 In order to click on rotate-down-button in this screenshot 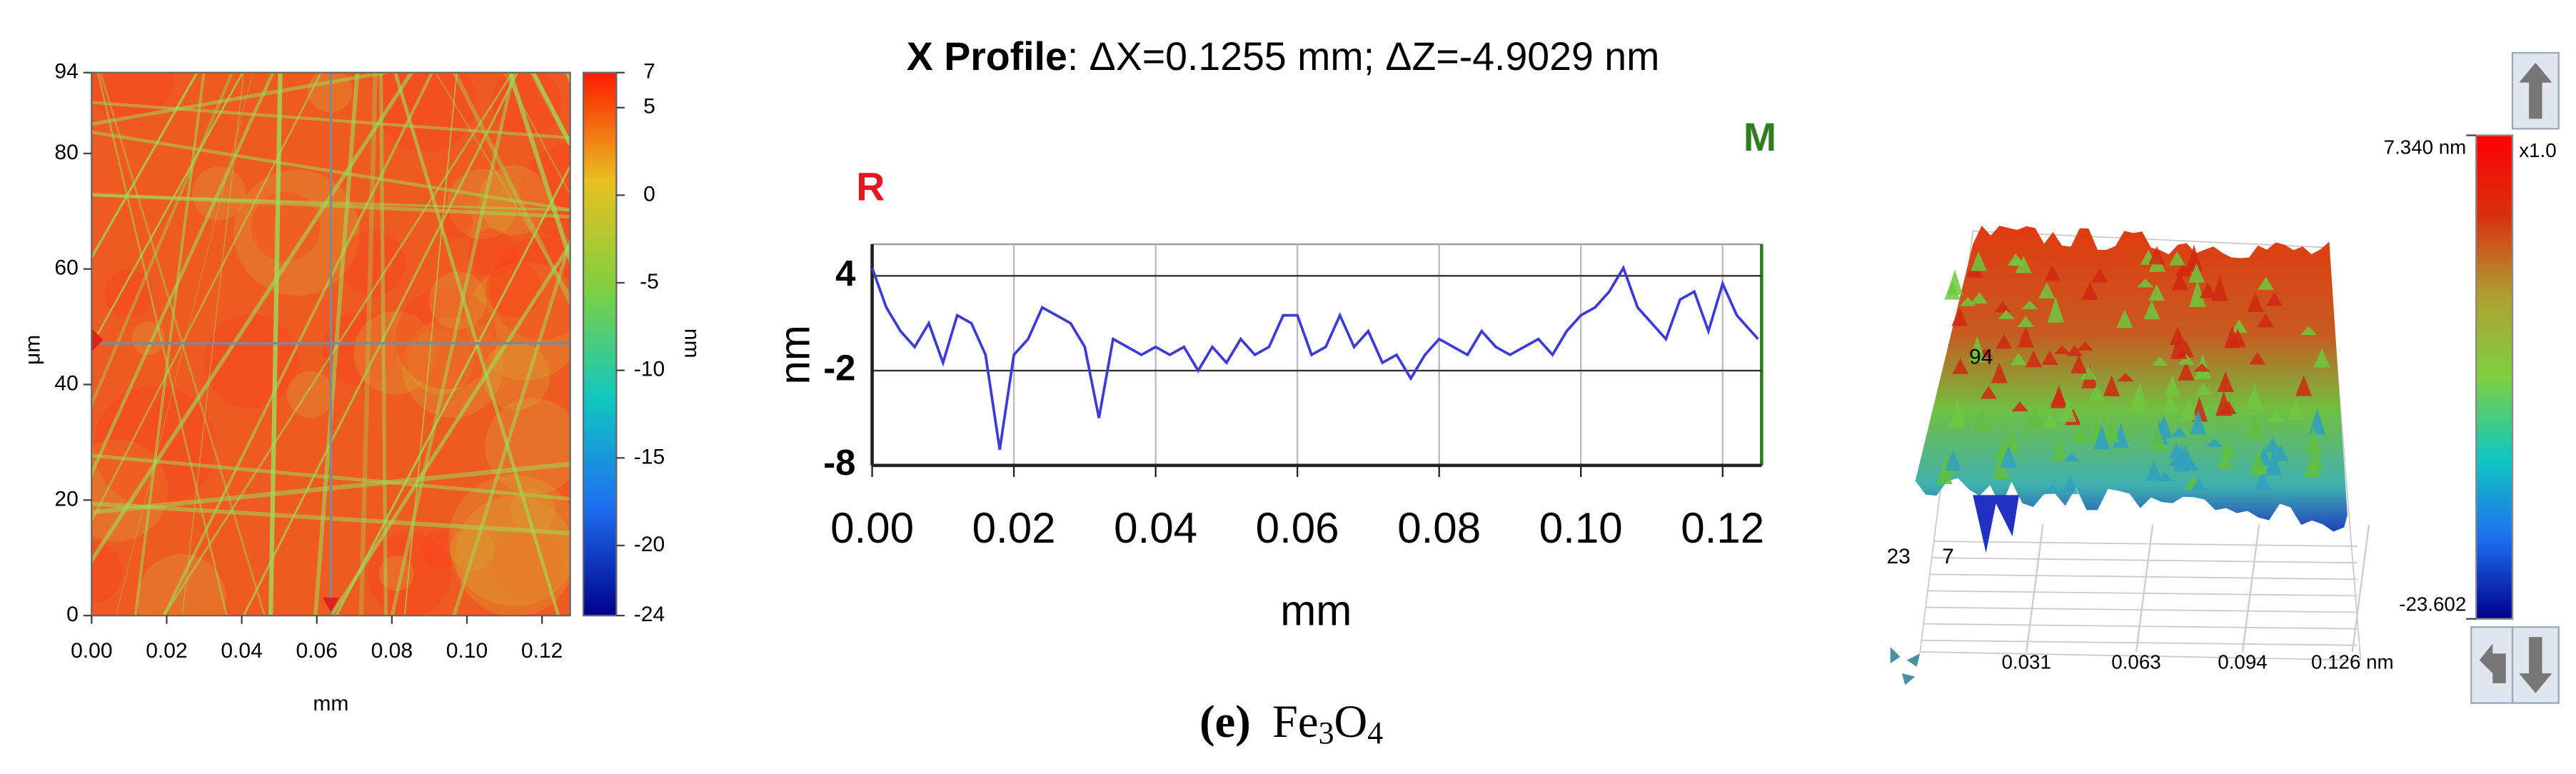, I will do `click(2536, 665)`.